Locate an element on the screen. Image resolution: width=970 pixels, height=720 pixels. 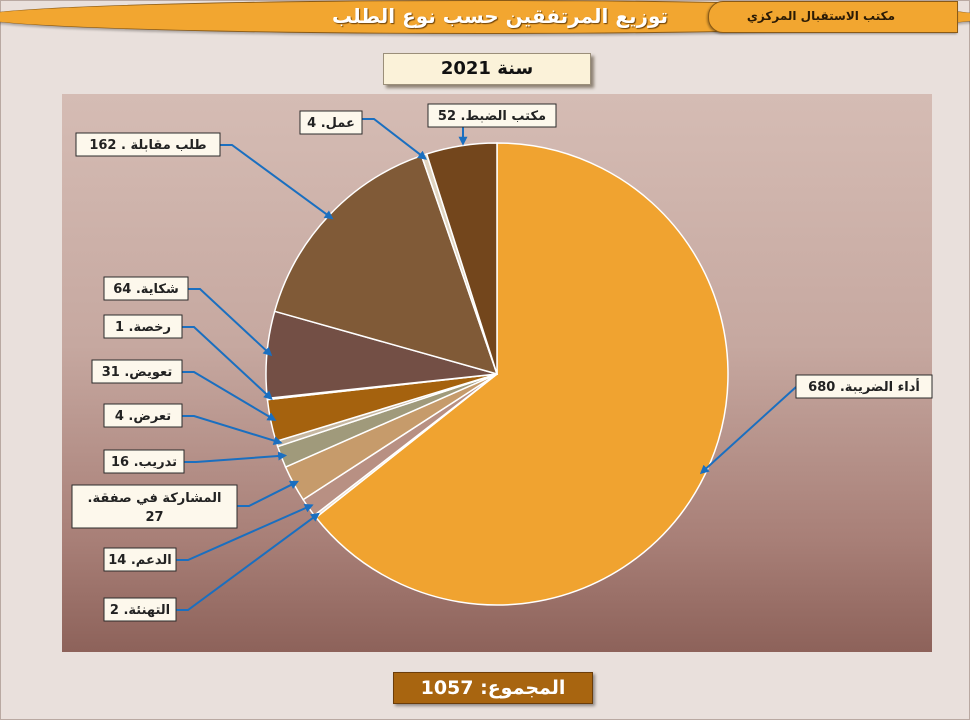
data-label: طلب مقابلة . 162 is located at coordinates (147, 145).